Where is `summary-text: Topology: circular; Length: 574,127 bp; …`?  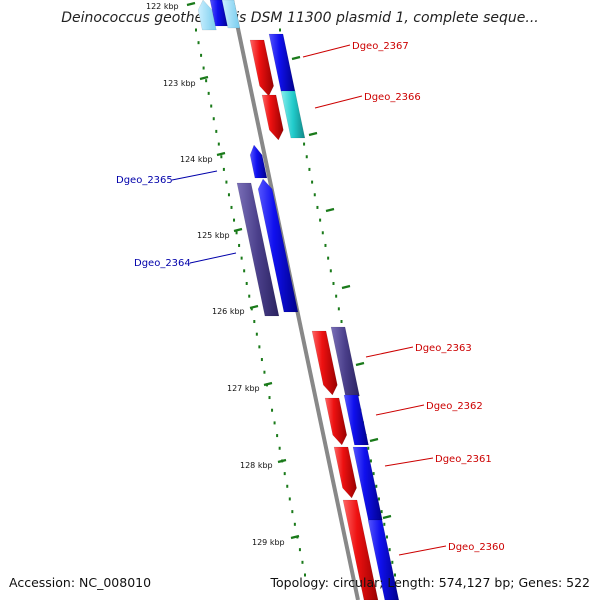
summary-text: Topology: circular; Length: 574,127 bp; … is located at coordinates (430, 582).